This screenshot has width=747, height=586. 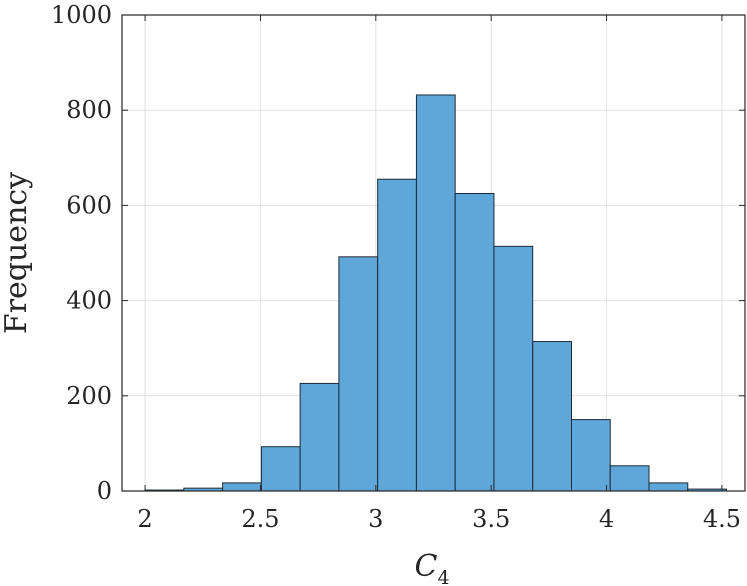 I want to click on y-tick-label-4: 800, so click(x=89, y=110).